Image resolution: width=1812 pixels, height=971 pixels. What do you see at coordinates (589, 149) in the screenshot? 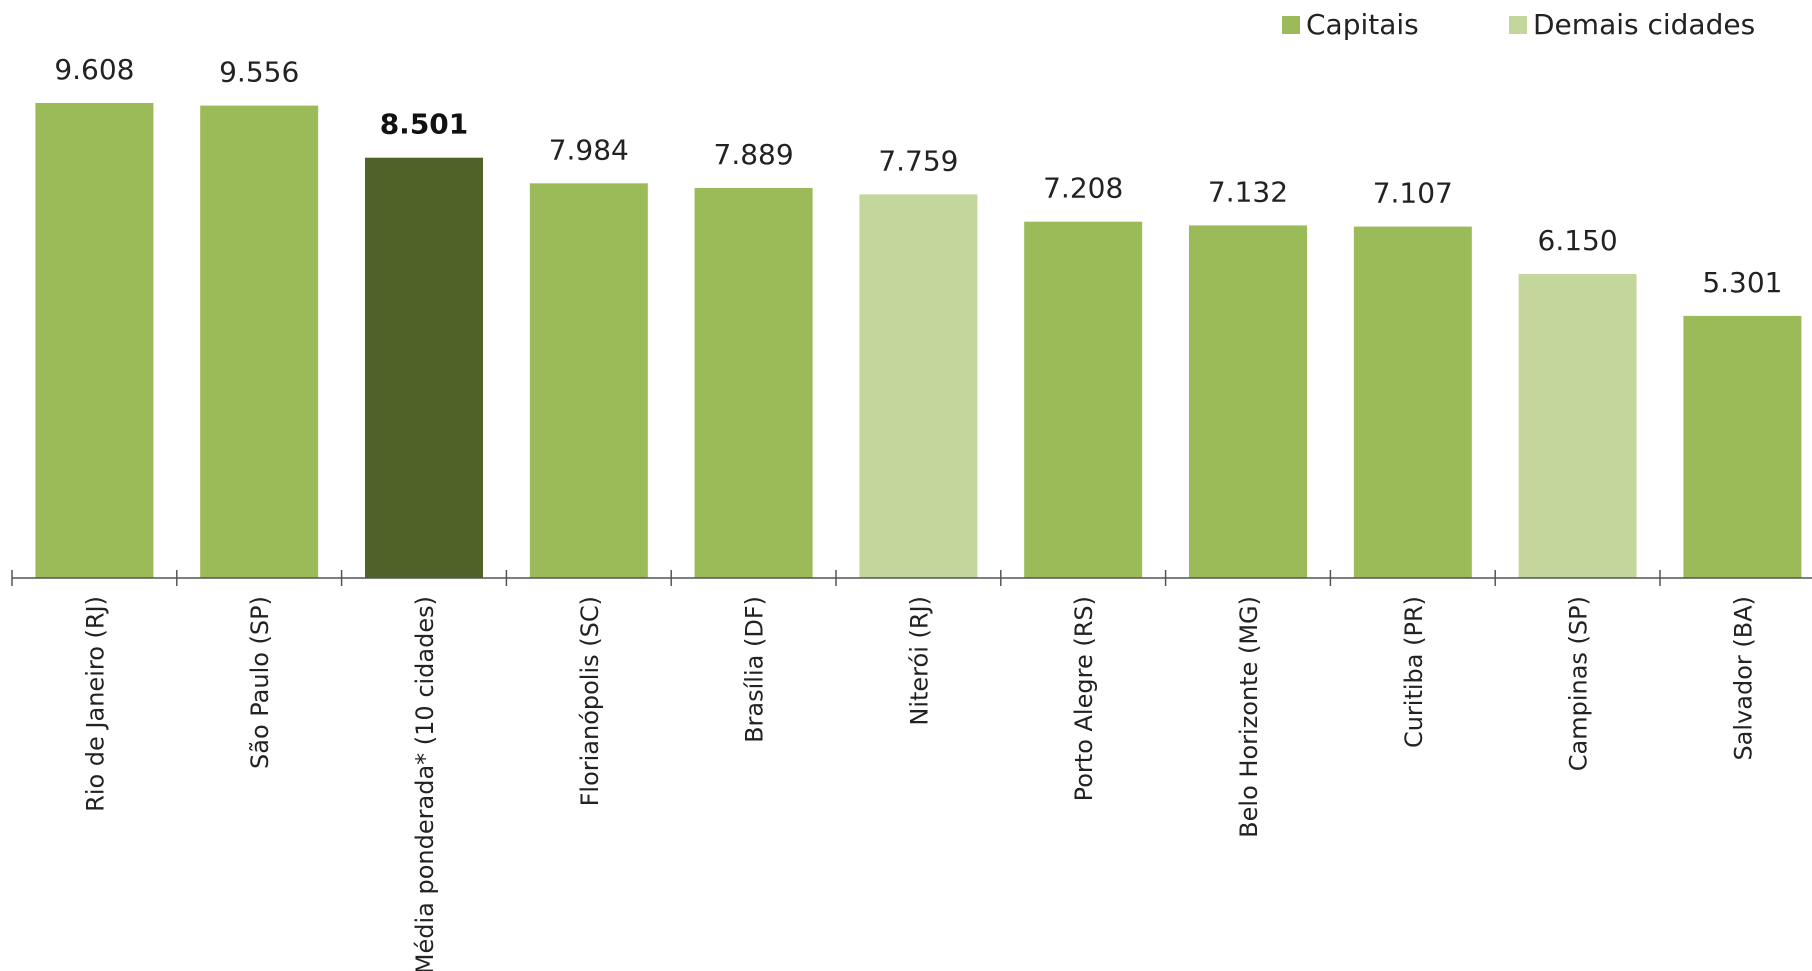
I see `value-label-florianopolis-sc: 7.984` at bounding box center [589, 149].